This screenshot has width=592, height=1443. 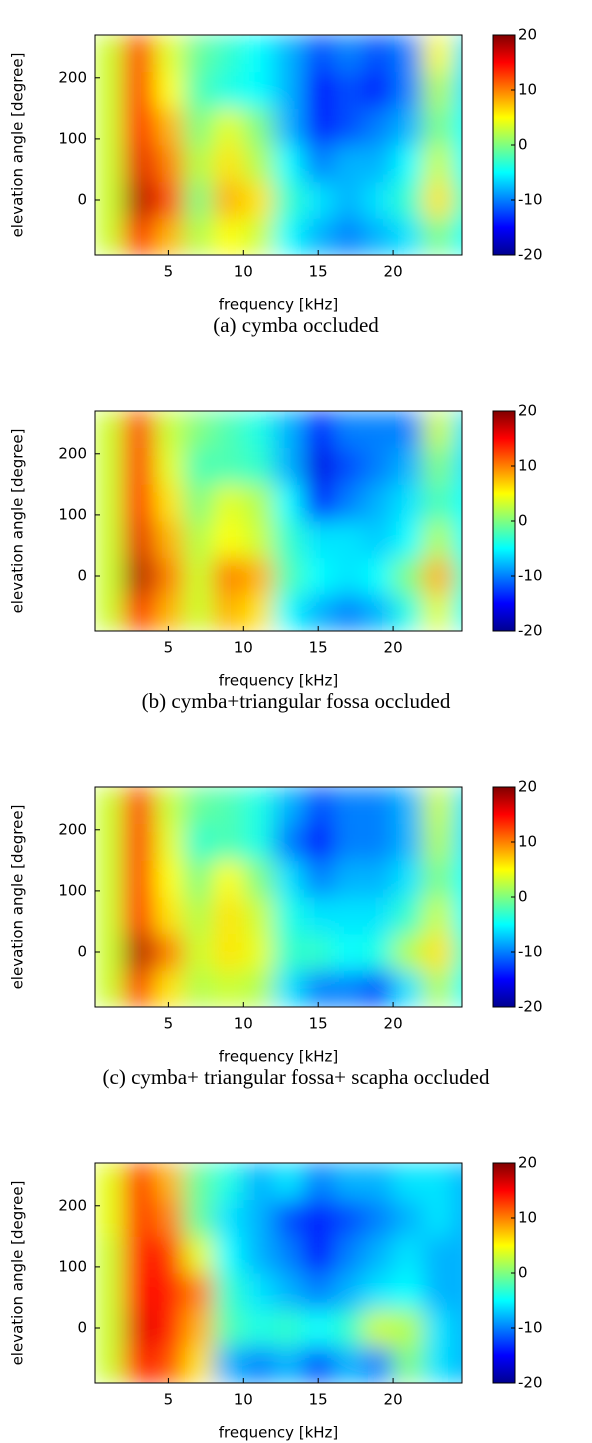 I want to click on heatmap-area, so click(x=278, y=1273).